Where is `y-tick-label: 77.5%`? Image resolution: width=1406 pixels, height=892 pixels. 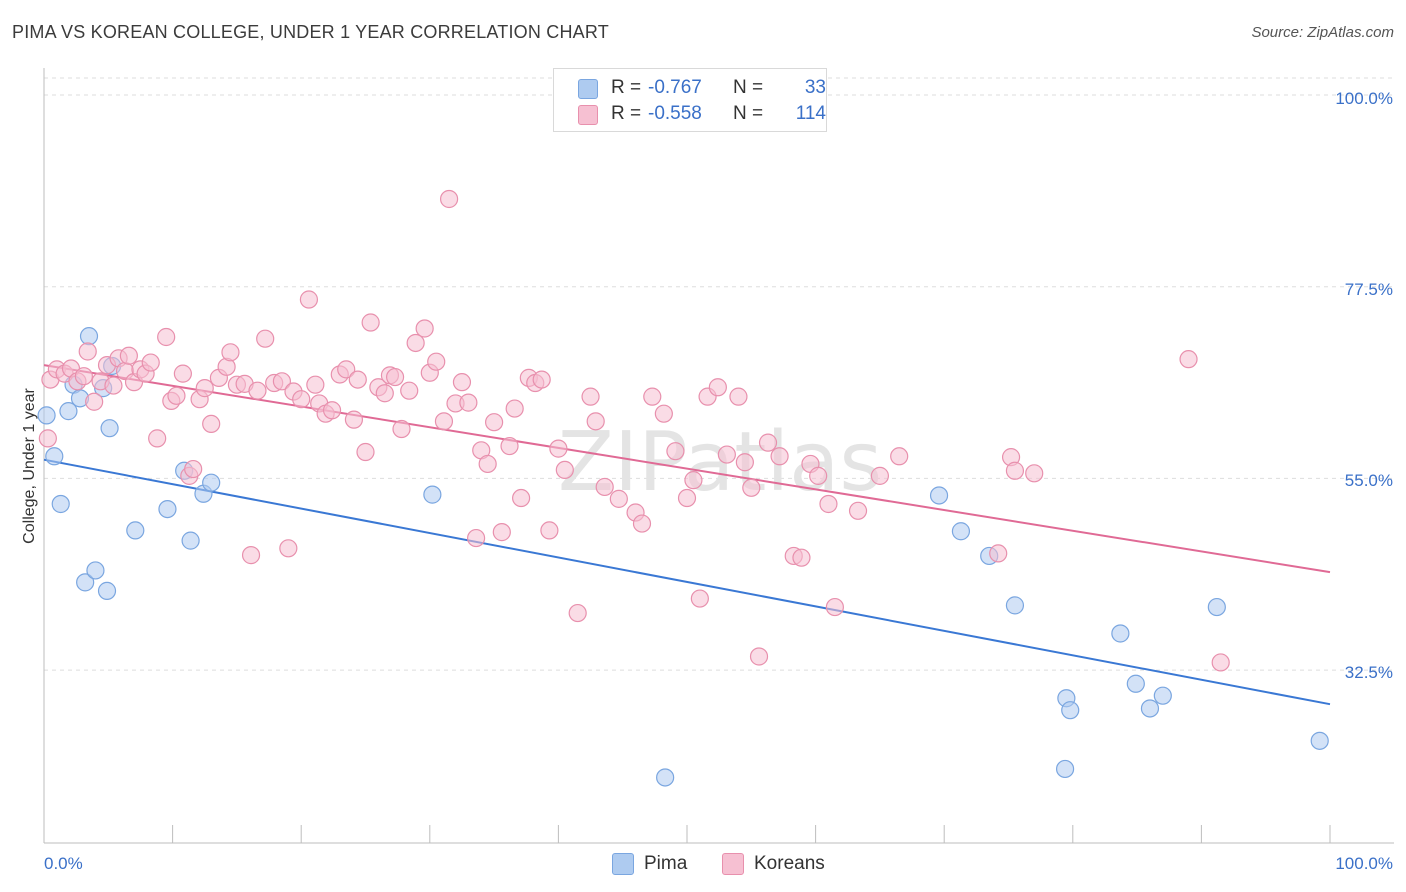 y-tick-label: 77.5% is located at coordinates (1369, 289).